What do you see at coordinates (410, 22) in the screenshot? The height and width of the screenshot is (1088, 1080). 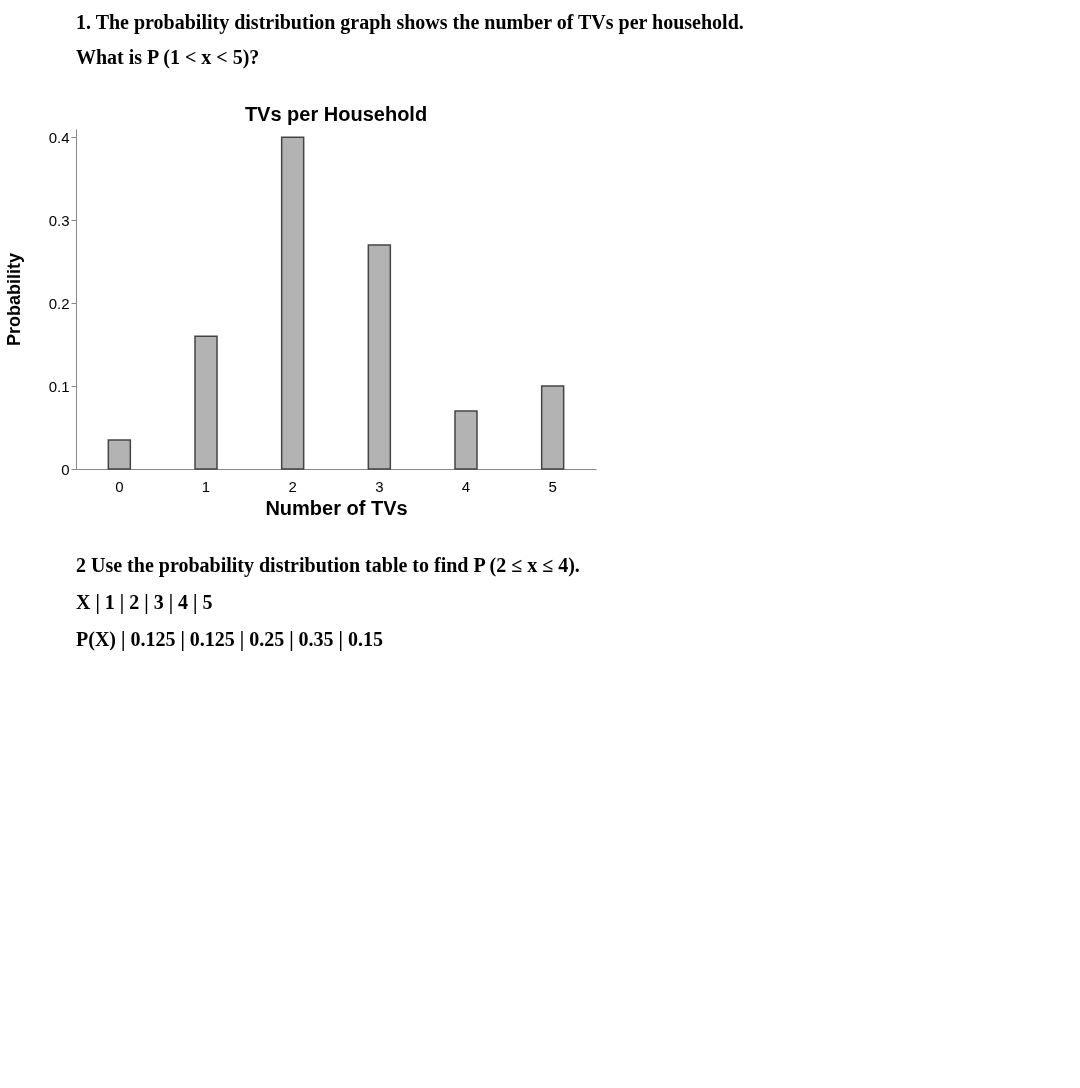 I see `text: 1. The probability distribution graph shows the number of TVs per household.` at bounding box center [410, 22].